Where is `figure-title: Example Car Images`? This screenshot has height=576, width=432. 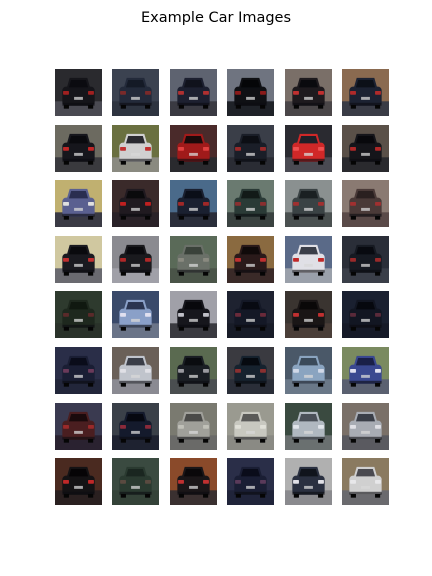 figure-title: Example Car Images is located at coordinates (216, 18).